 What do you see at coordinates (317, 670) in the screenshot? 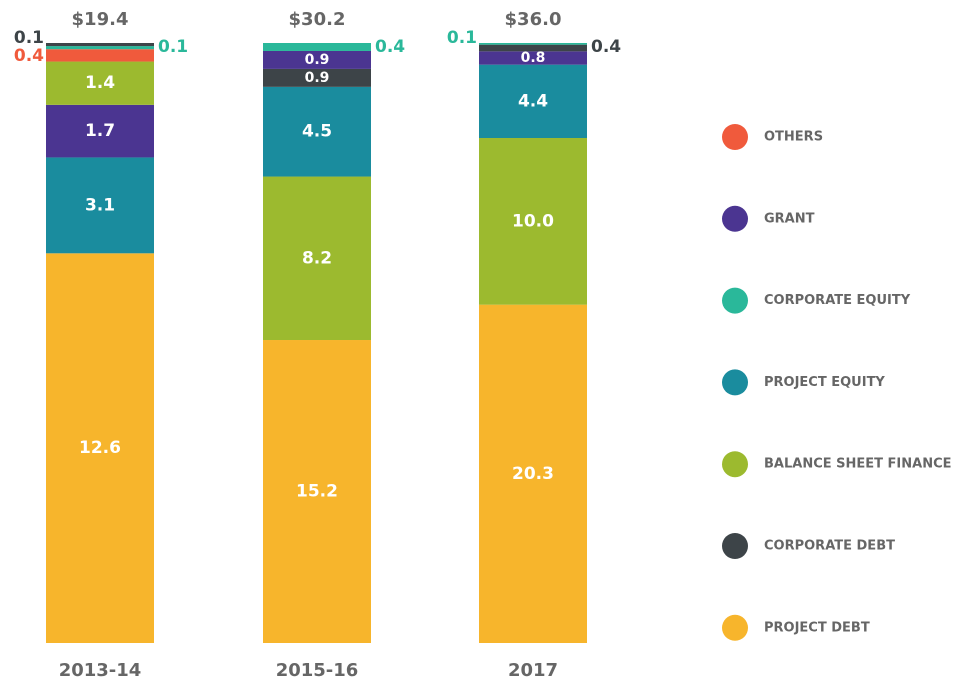
I see `x-tick-label: 2015-16` at bounding box center [317, 670].